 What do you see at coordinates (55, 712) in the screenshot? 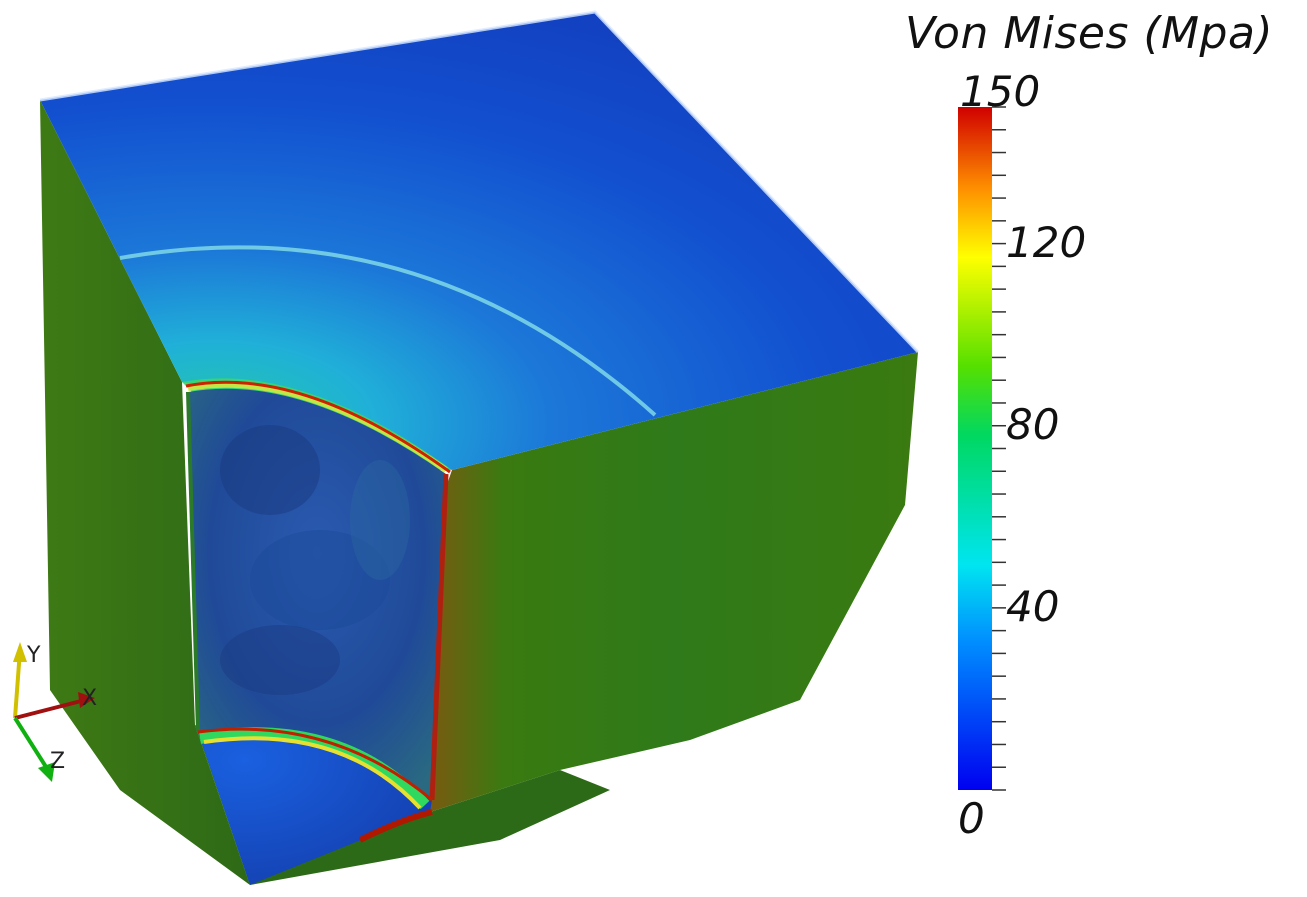
I see `orientation-axes-triad: Y X Z` at bounding box center [55, 712].